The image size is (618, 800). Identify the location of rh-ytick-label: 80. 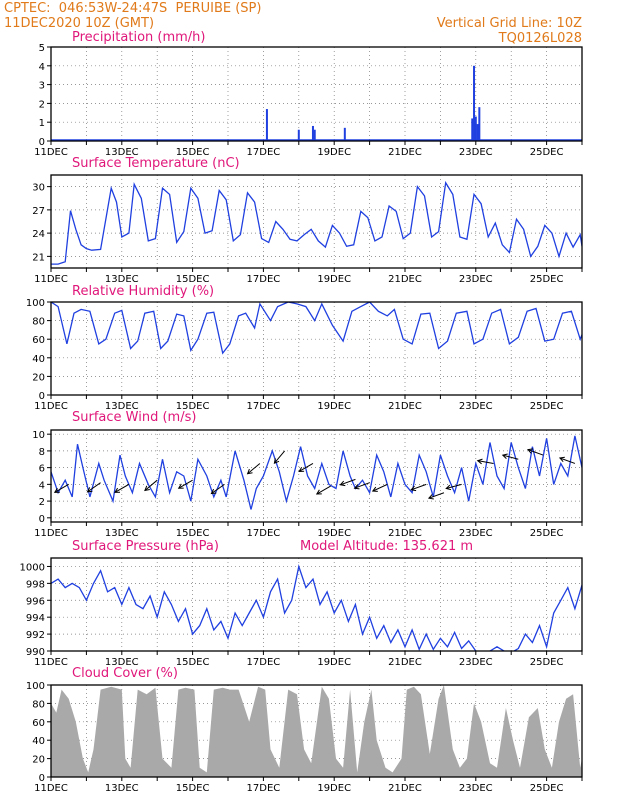
(38, 322).